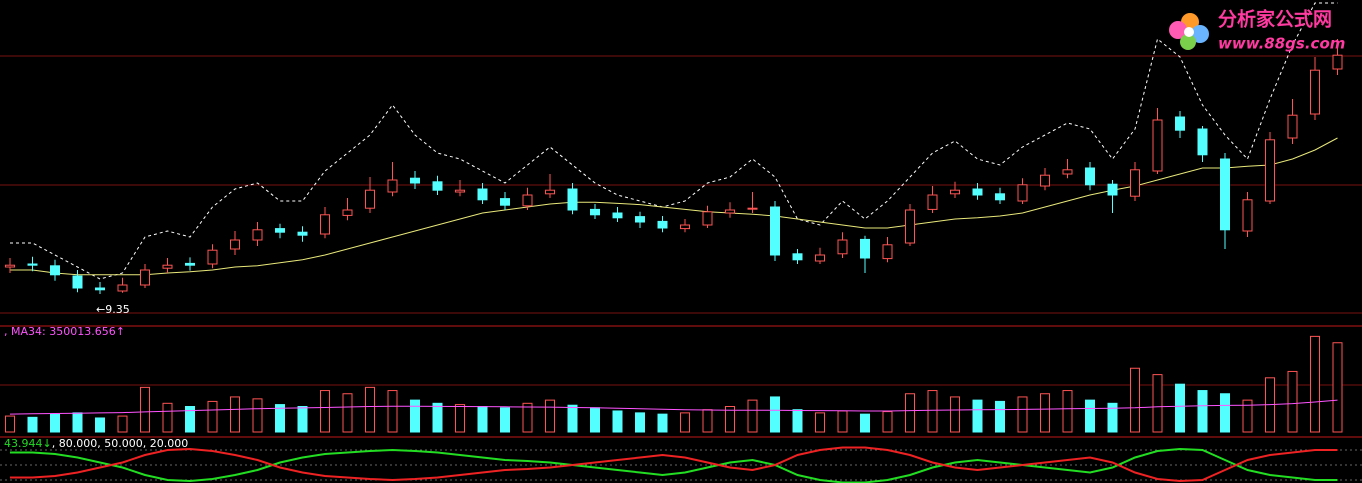 This screenshot has width=1362, height=483. I want to click on logo-center, so click(1189, 32).